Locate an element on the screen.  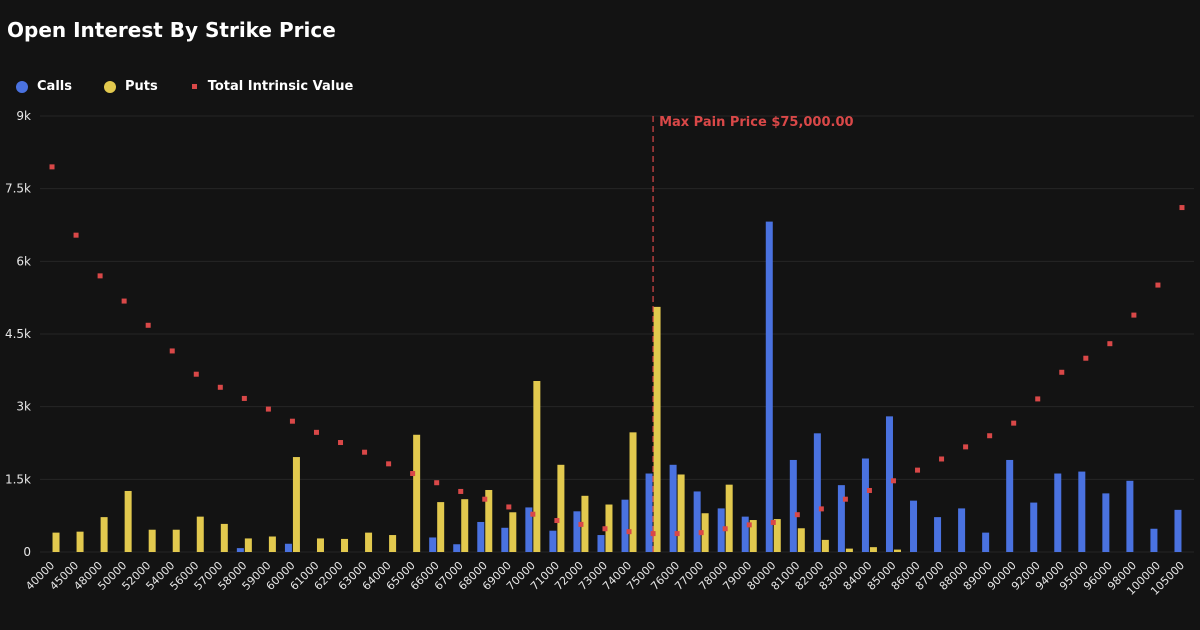
y-tick-label: 1.5k is located at coordinates (18, 479).